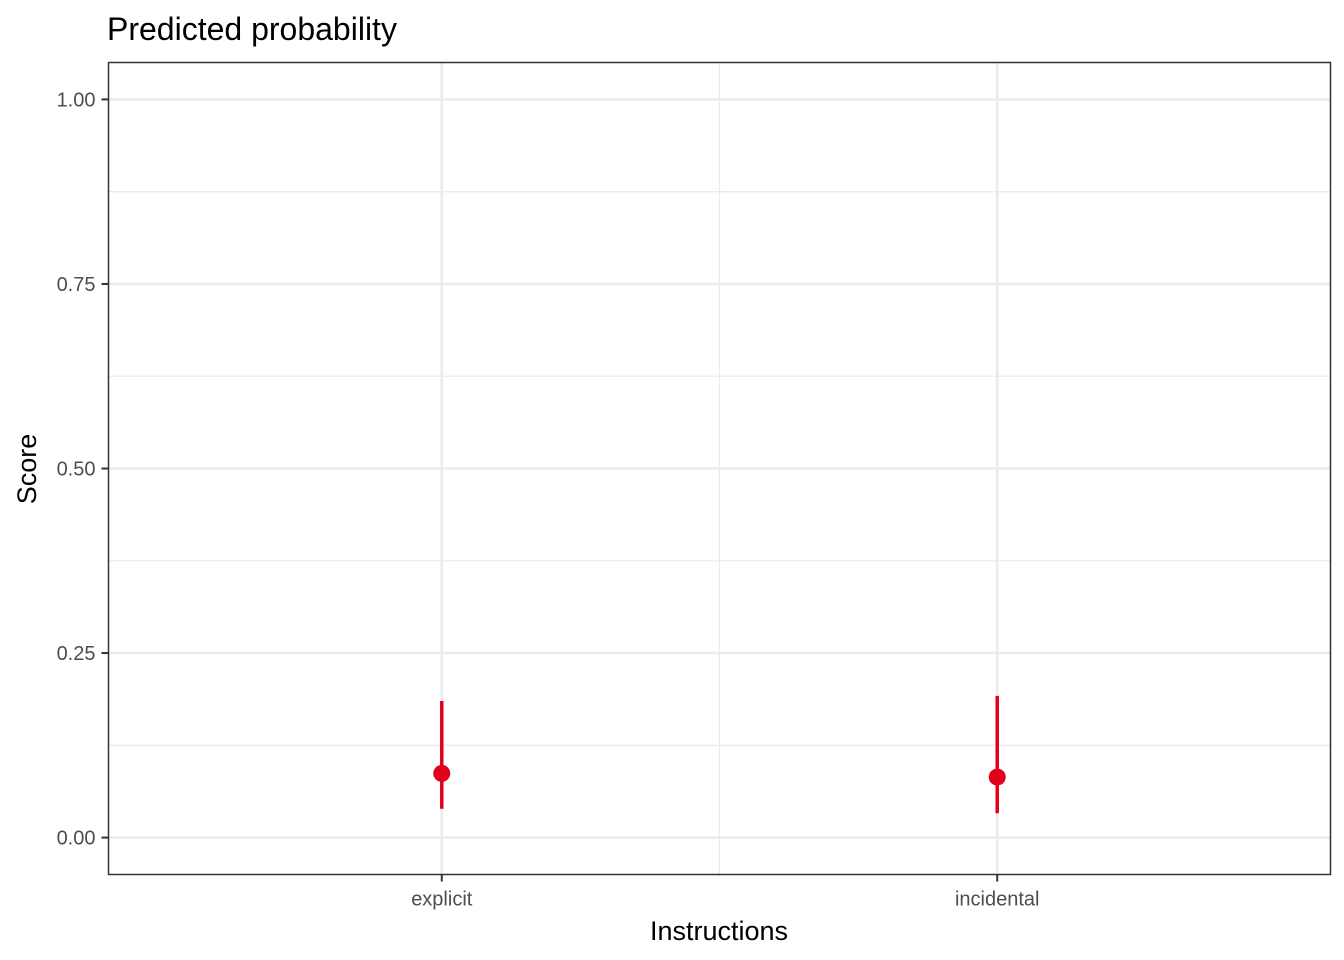 This screenshot has width=1344, height=960. I want to click on y-tick-label: 0.50, so click(76, 470).